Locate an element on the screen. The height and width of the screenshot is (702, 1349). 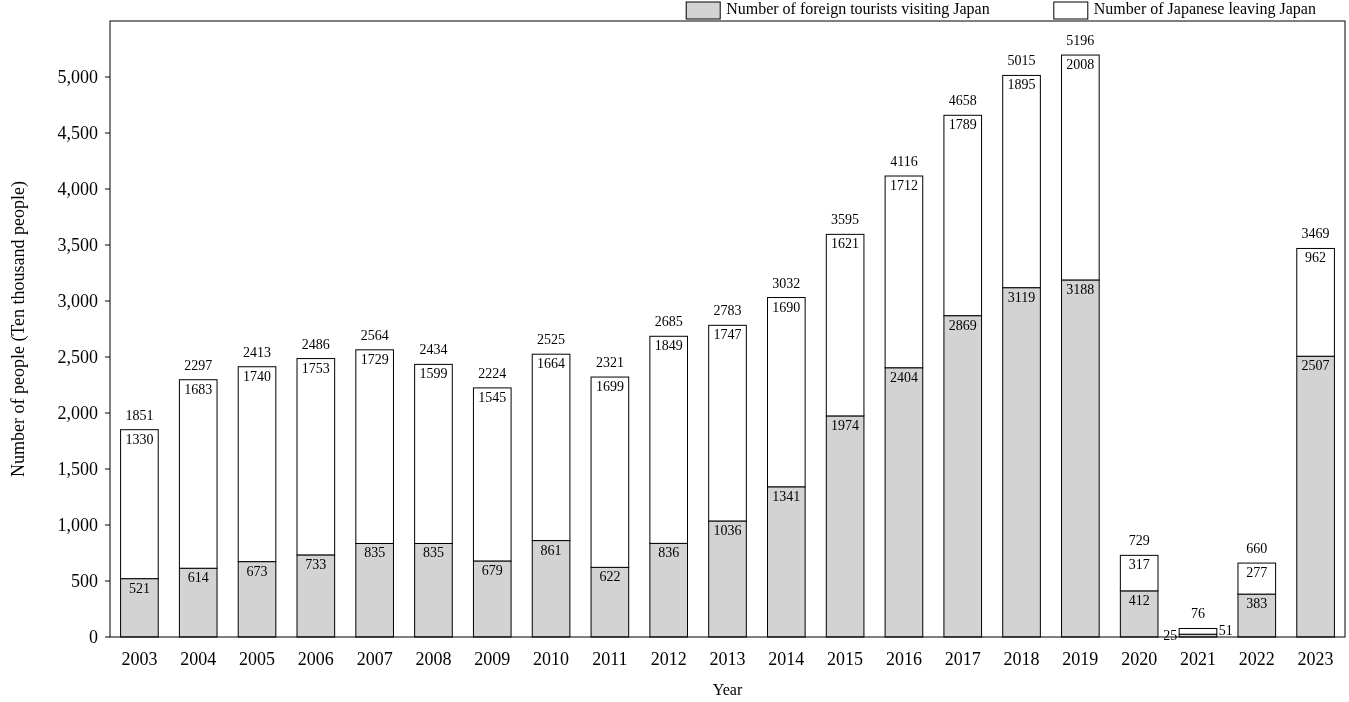
total-label: 4658 is located at coordinates (962, 101).